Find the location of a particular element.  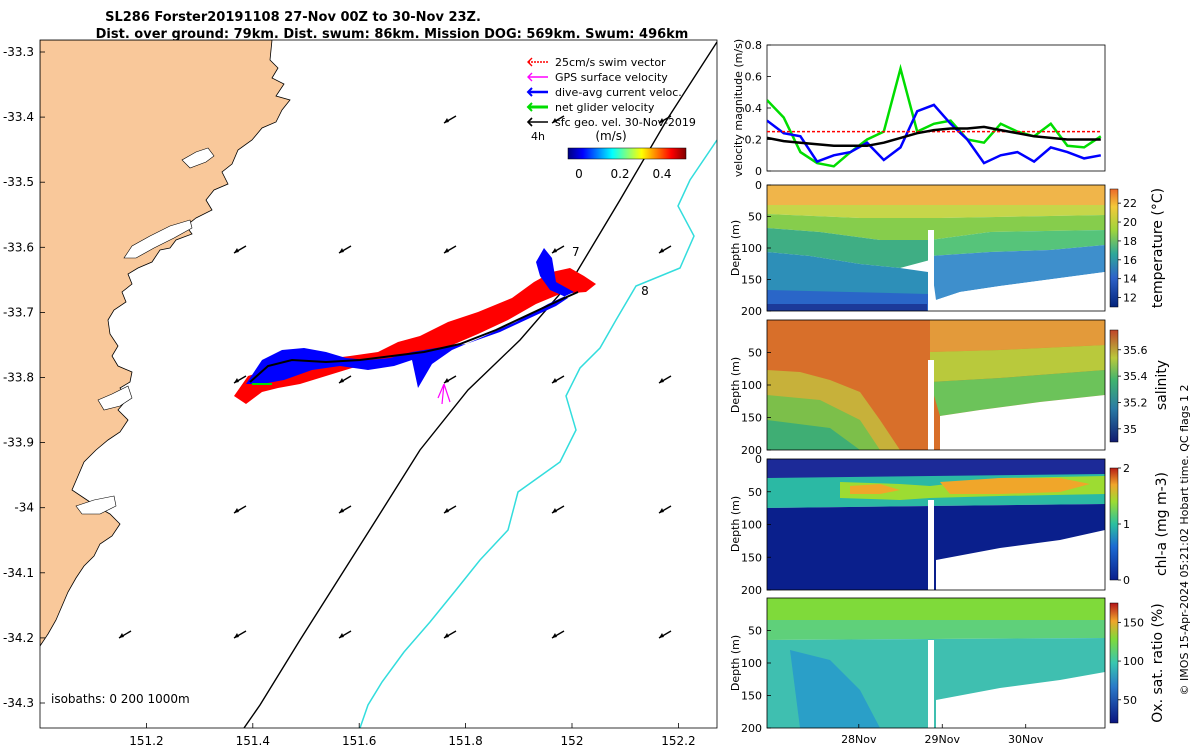

legend-label: dive-avg current veloc. is located at coordinates (618, 92).